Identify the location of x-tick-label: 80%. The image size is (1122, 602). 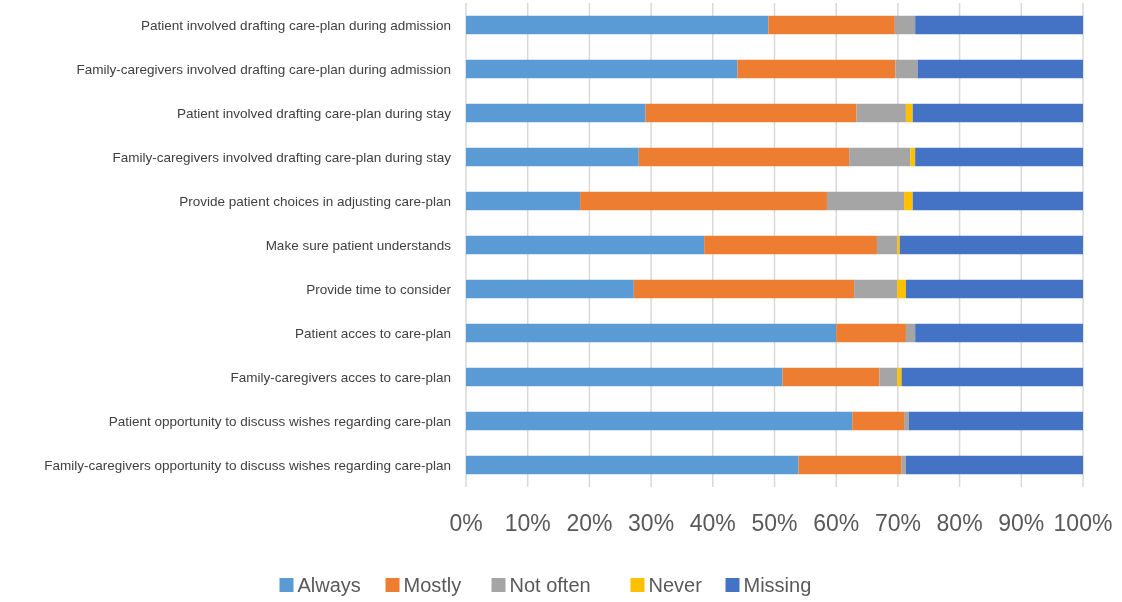
(959, 523).